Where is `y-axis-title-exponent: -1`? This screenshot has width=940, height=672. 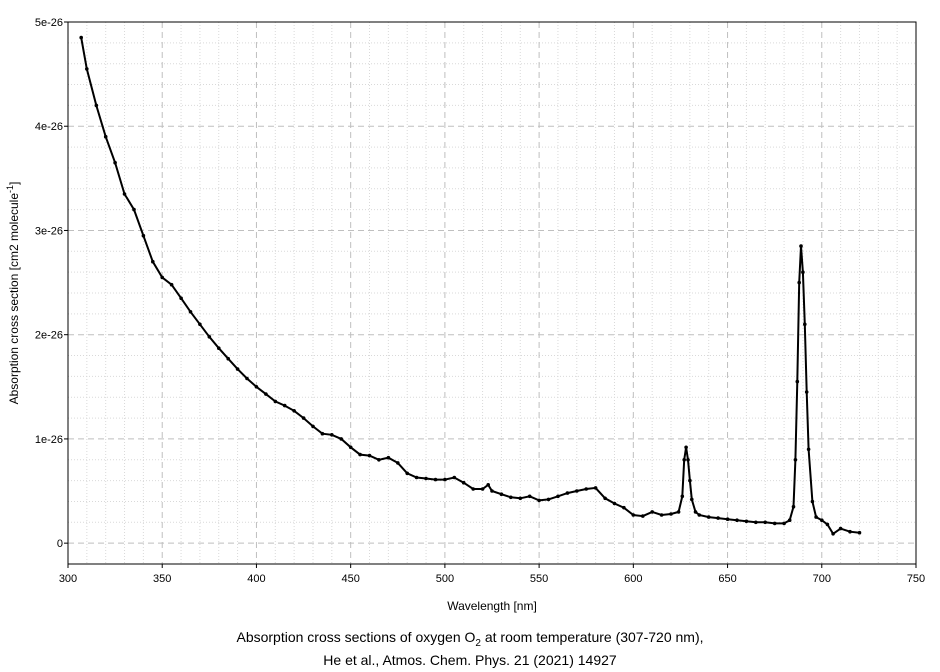 y-axis-title-exponent: -1 is located at coordinates (10, 189).